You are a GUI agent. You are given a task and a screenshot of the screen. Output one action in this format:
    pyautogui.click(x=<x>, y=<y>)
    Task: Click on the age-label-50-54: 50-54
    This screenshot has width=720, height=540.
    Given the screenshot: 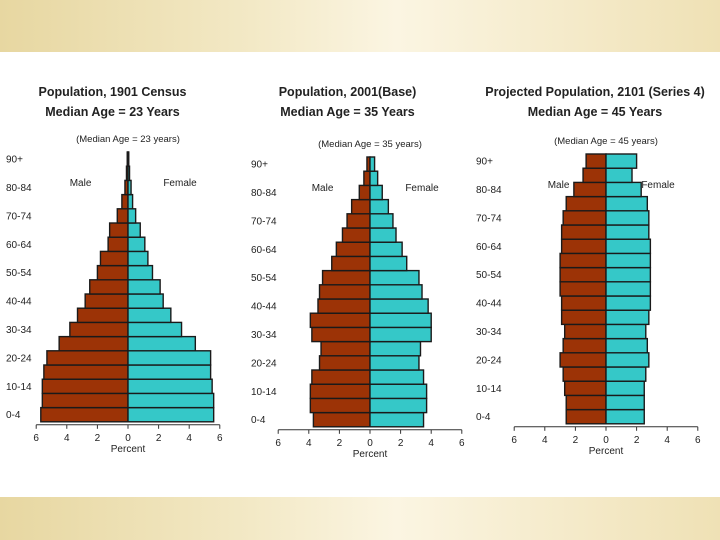 What is the action you would take?
    pyautogui.click(x=19, y=273)
    